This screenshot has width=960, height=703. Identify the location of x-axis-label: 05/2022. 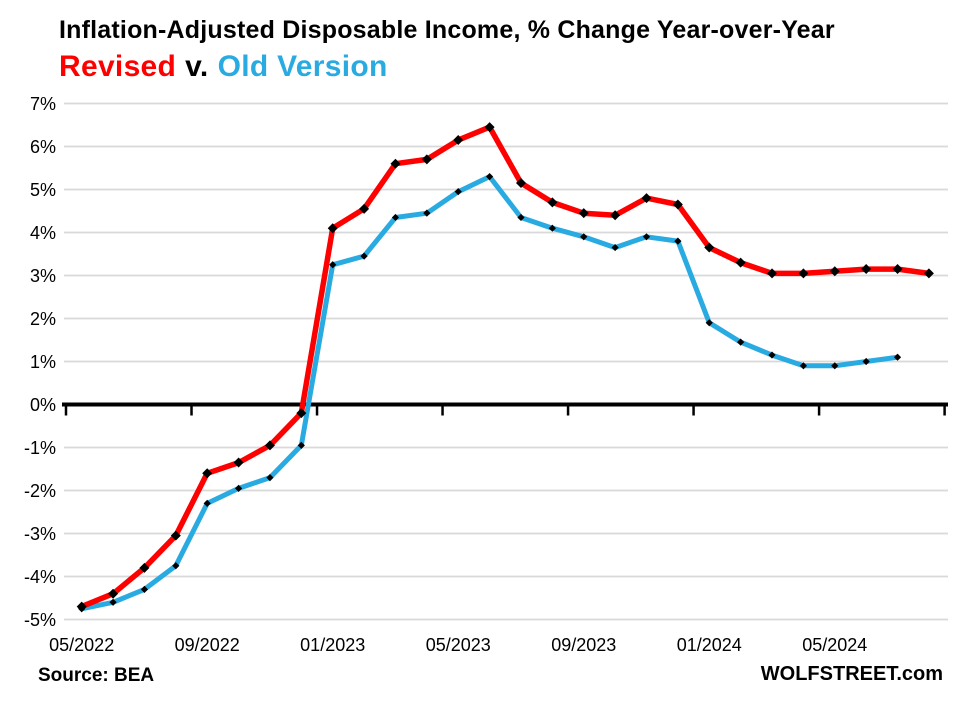
(81, 645).